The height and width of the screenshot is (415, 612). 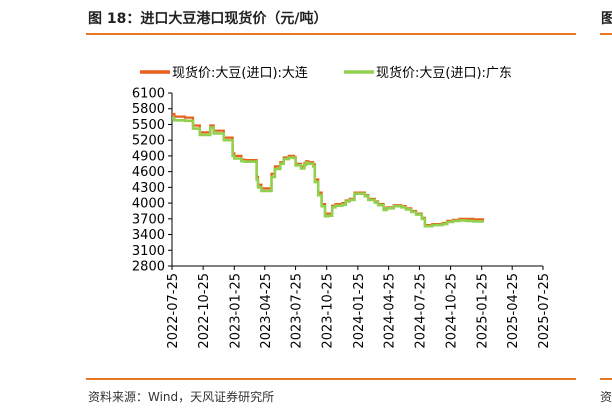 I want to click on y-tick-label: 4300, so click(x=148, y=188).